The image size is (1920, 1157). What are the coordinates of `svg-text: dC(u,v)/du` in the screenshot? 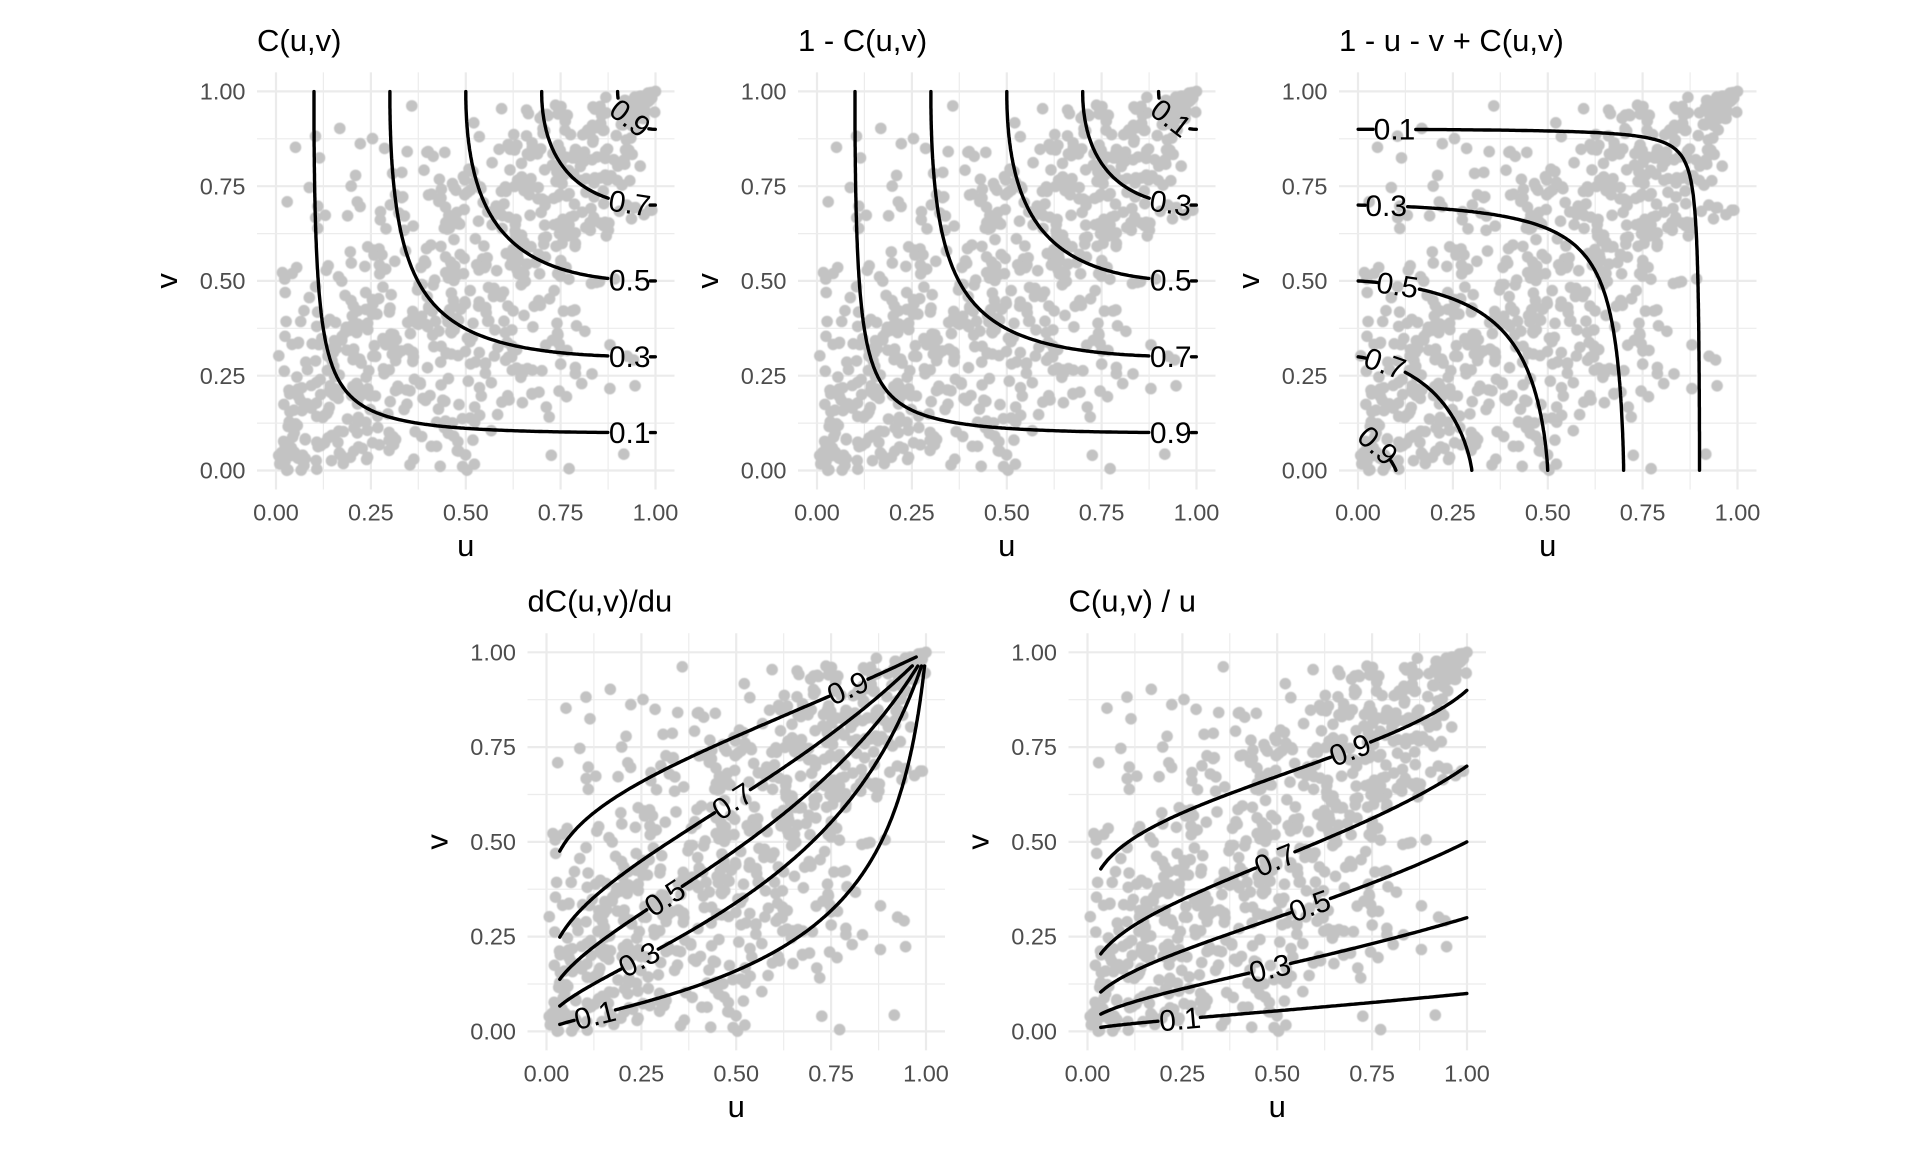 It's located at (600, 601).